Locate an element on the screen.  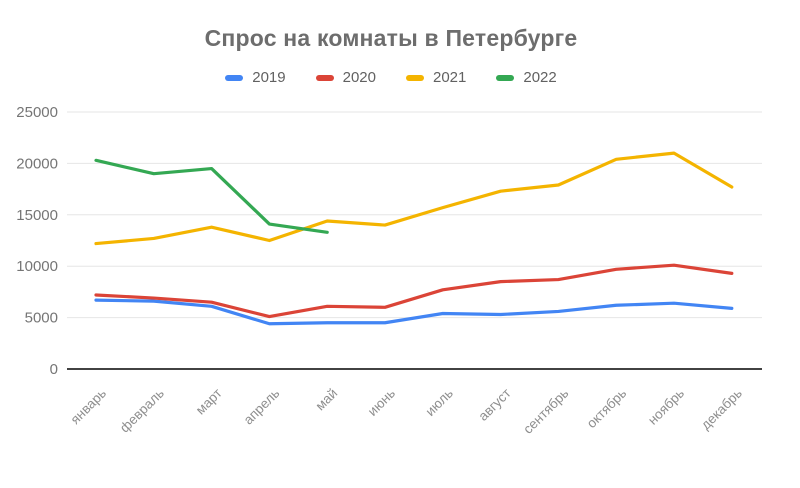
legend-swatch-icon-2022 is located at coordinates (505, 77).